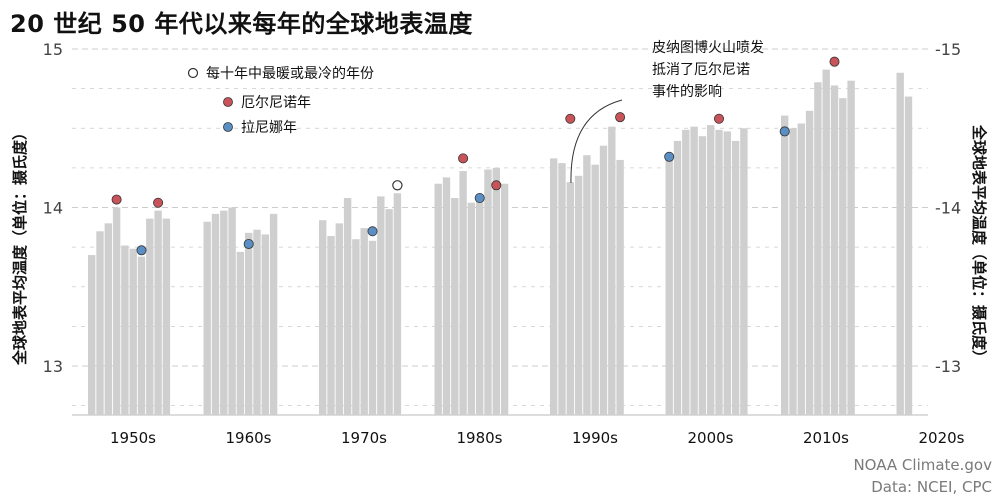 This screenshot has height=500, width=1000. I want to click on y-axis-label-right: 全球地表平均温度（单位：摄氏度）, so click(979, 244).